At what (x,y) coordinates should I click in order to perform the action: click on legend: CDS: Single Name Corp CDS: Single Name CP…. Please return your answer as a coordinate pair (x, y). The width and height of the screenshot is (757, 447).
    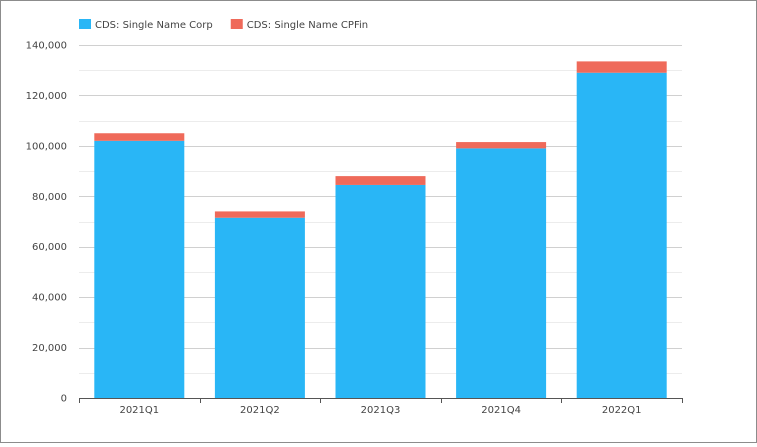
    Looking at the image, I should click on (223, 25).